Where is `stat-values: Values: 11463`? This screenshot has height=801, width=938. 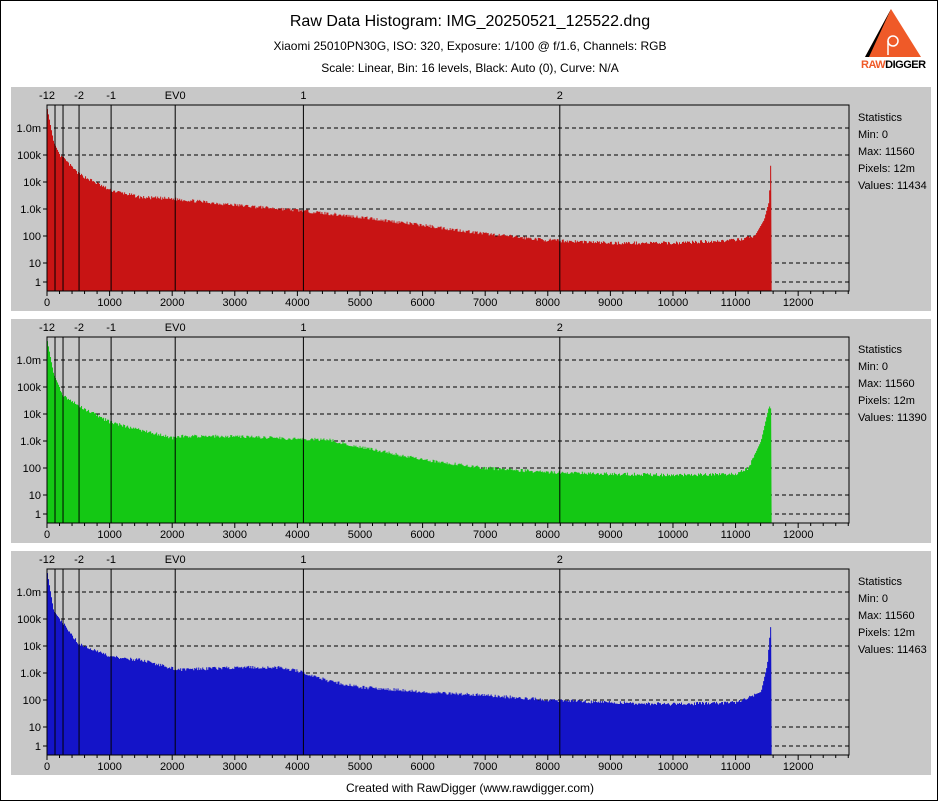
stat-values: Values: 11463 is located at coordinates (892, 650).